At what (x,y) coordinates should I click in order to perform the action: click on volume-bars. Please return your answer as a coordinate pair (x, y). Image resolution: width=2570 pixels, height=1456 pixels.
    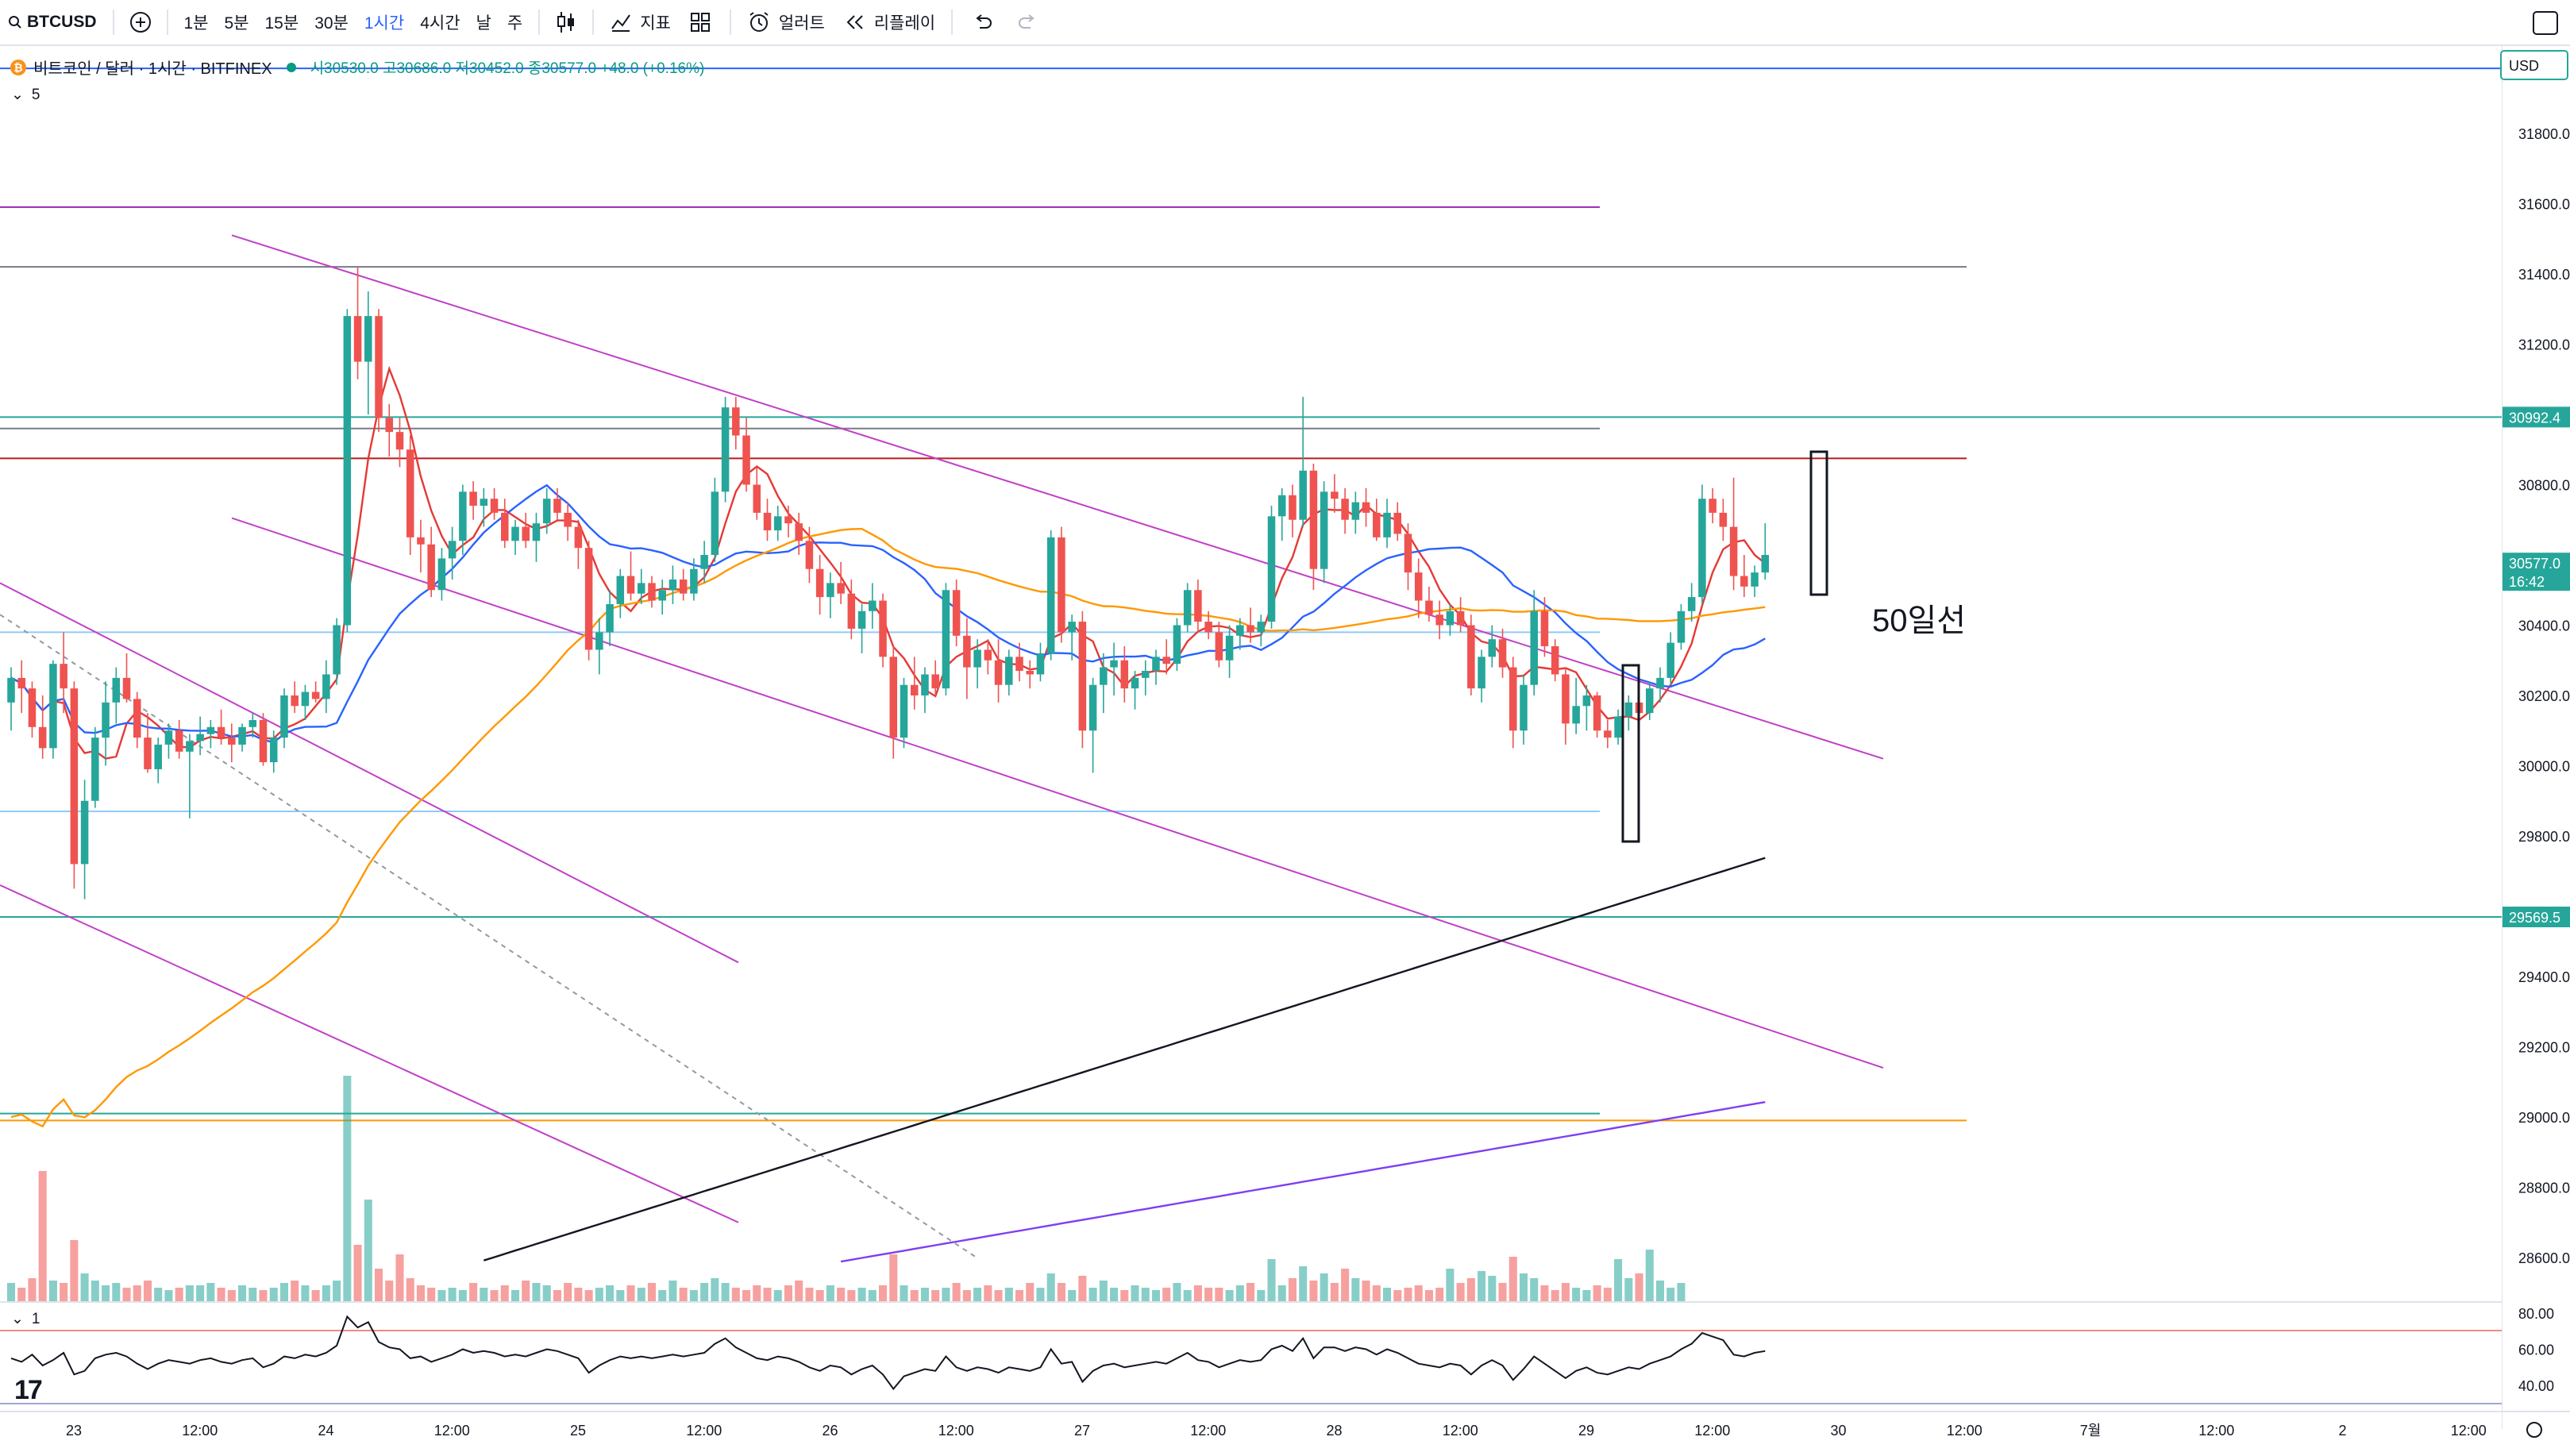
    Looking at the image, I should click on (846, 1189).